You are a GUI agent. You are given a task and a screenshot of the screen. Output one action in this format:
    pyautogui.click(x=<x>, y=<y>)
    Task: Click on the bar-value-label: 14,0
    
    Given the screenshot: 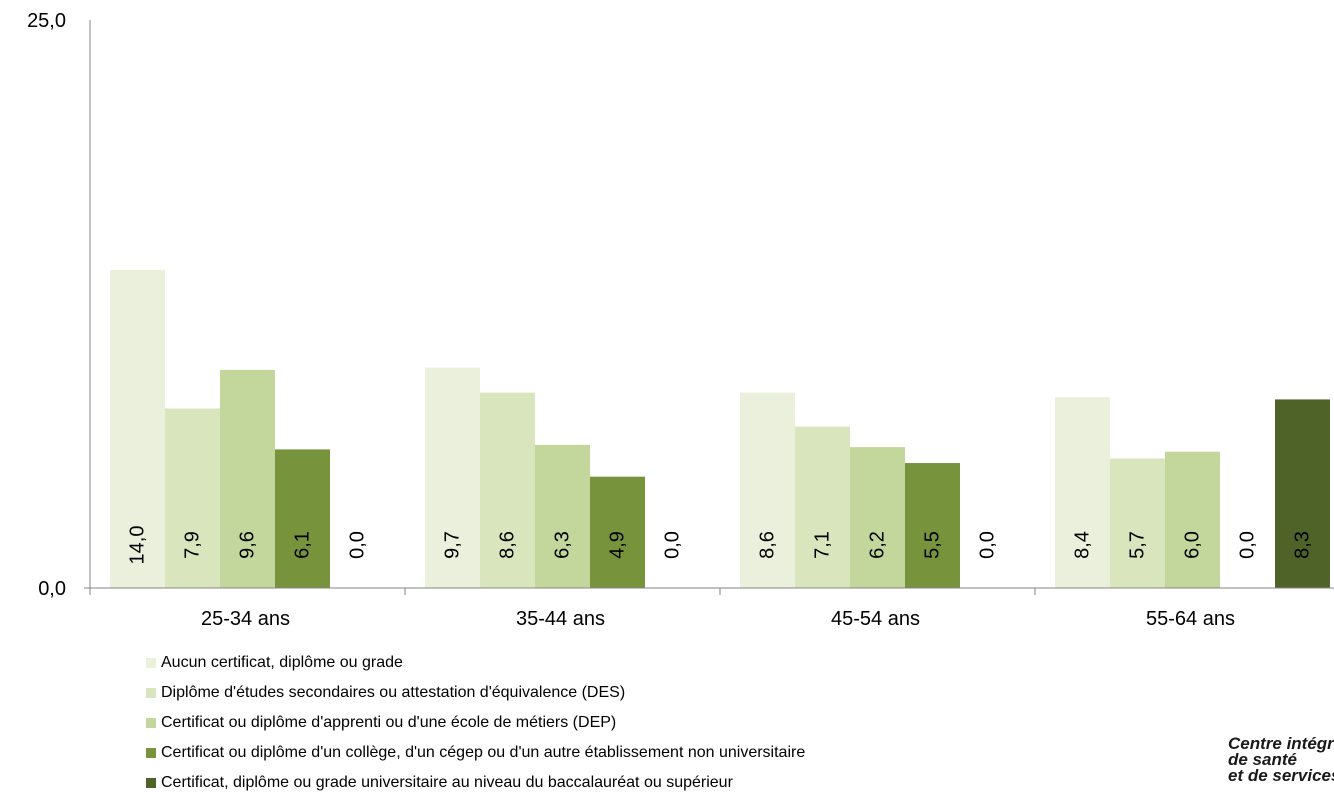 What is the action you would take?
    pyautogui.click(x=138, y=545)
    